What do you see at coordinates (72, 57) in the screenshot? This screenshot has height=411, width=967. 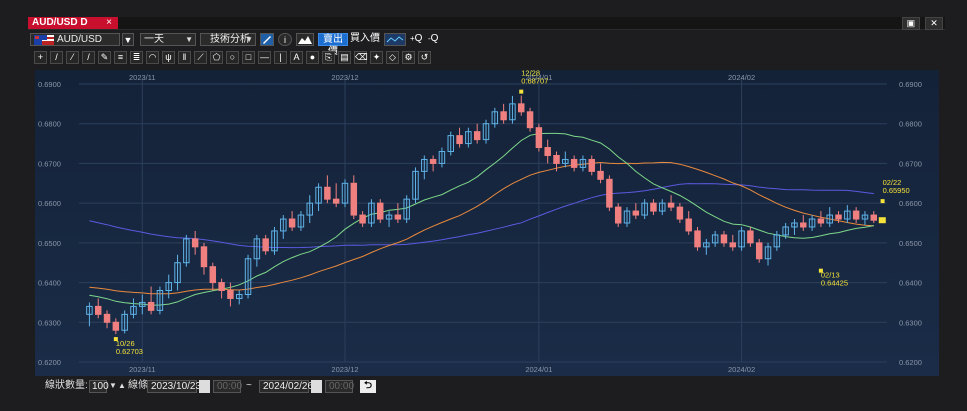 I see `ray-line-icon: ⁄` at bounding box center [72, 57].